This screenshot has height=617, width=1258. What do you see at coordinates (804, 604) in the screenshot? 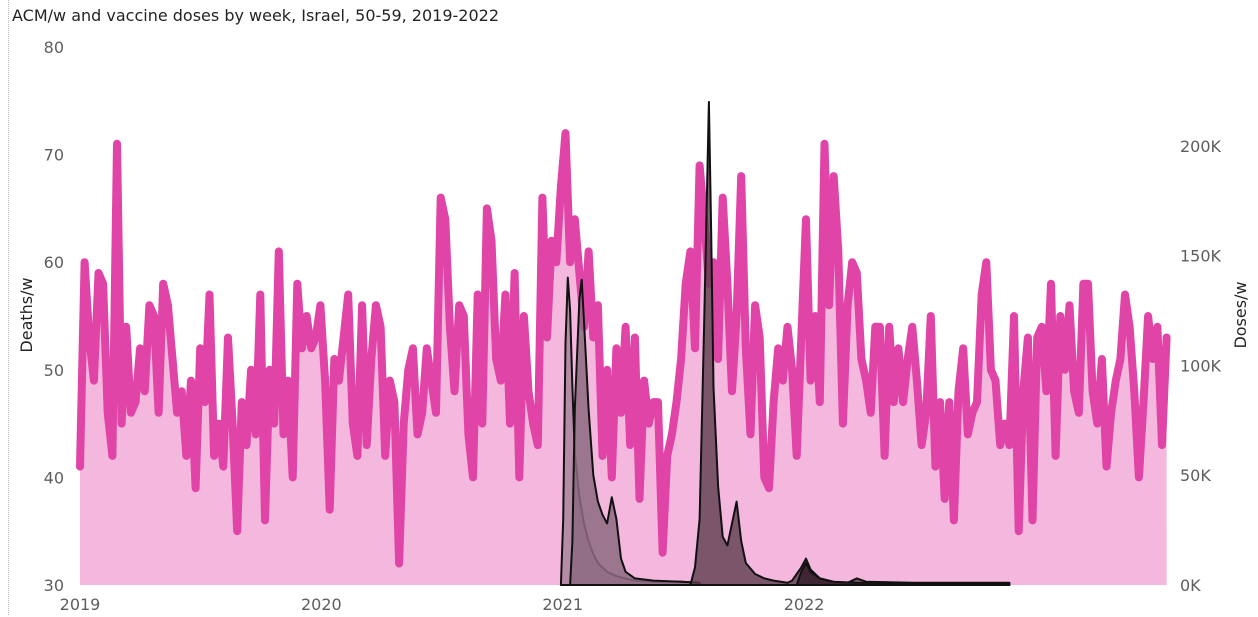
I see `x-tick-label: 2022` at bounding box center [804, 604].